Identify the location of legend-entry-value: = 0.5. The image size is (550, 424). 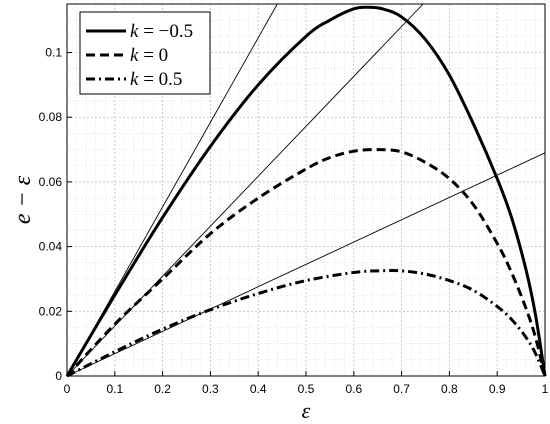
(160, 79).